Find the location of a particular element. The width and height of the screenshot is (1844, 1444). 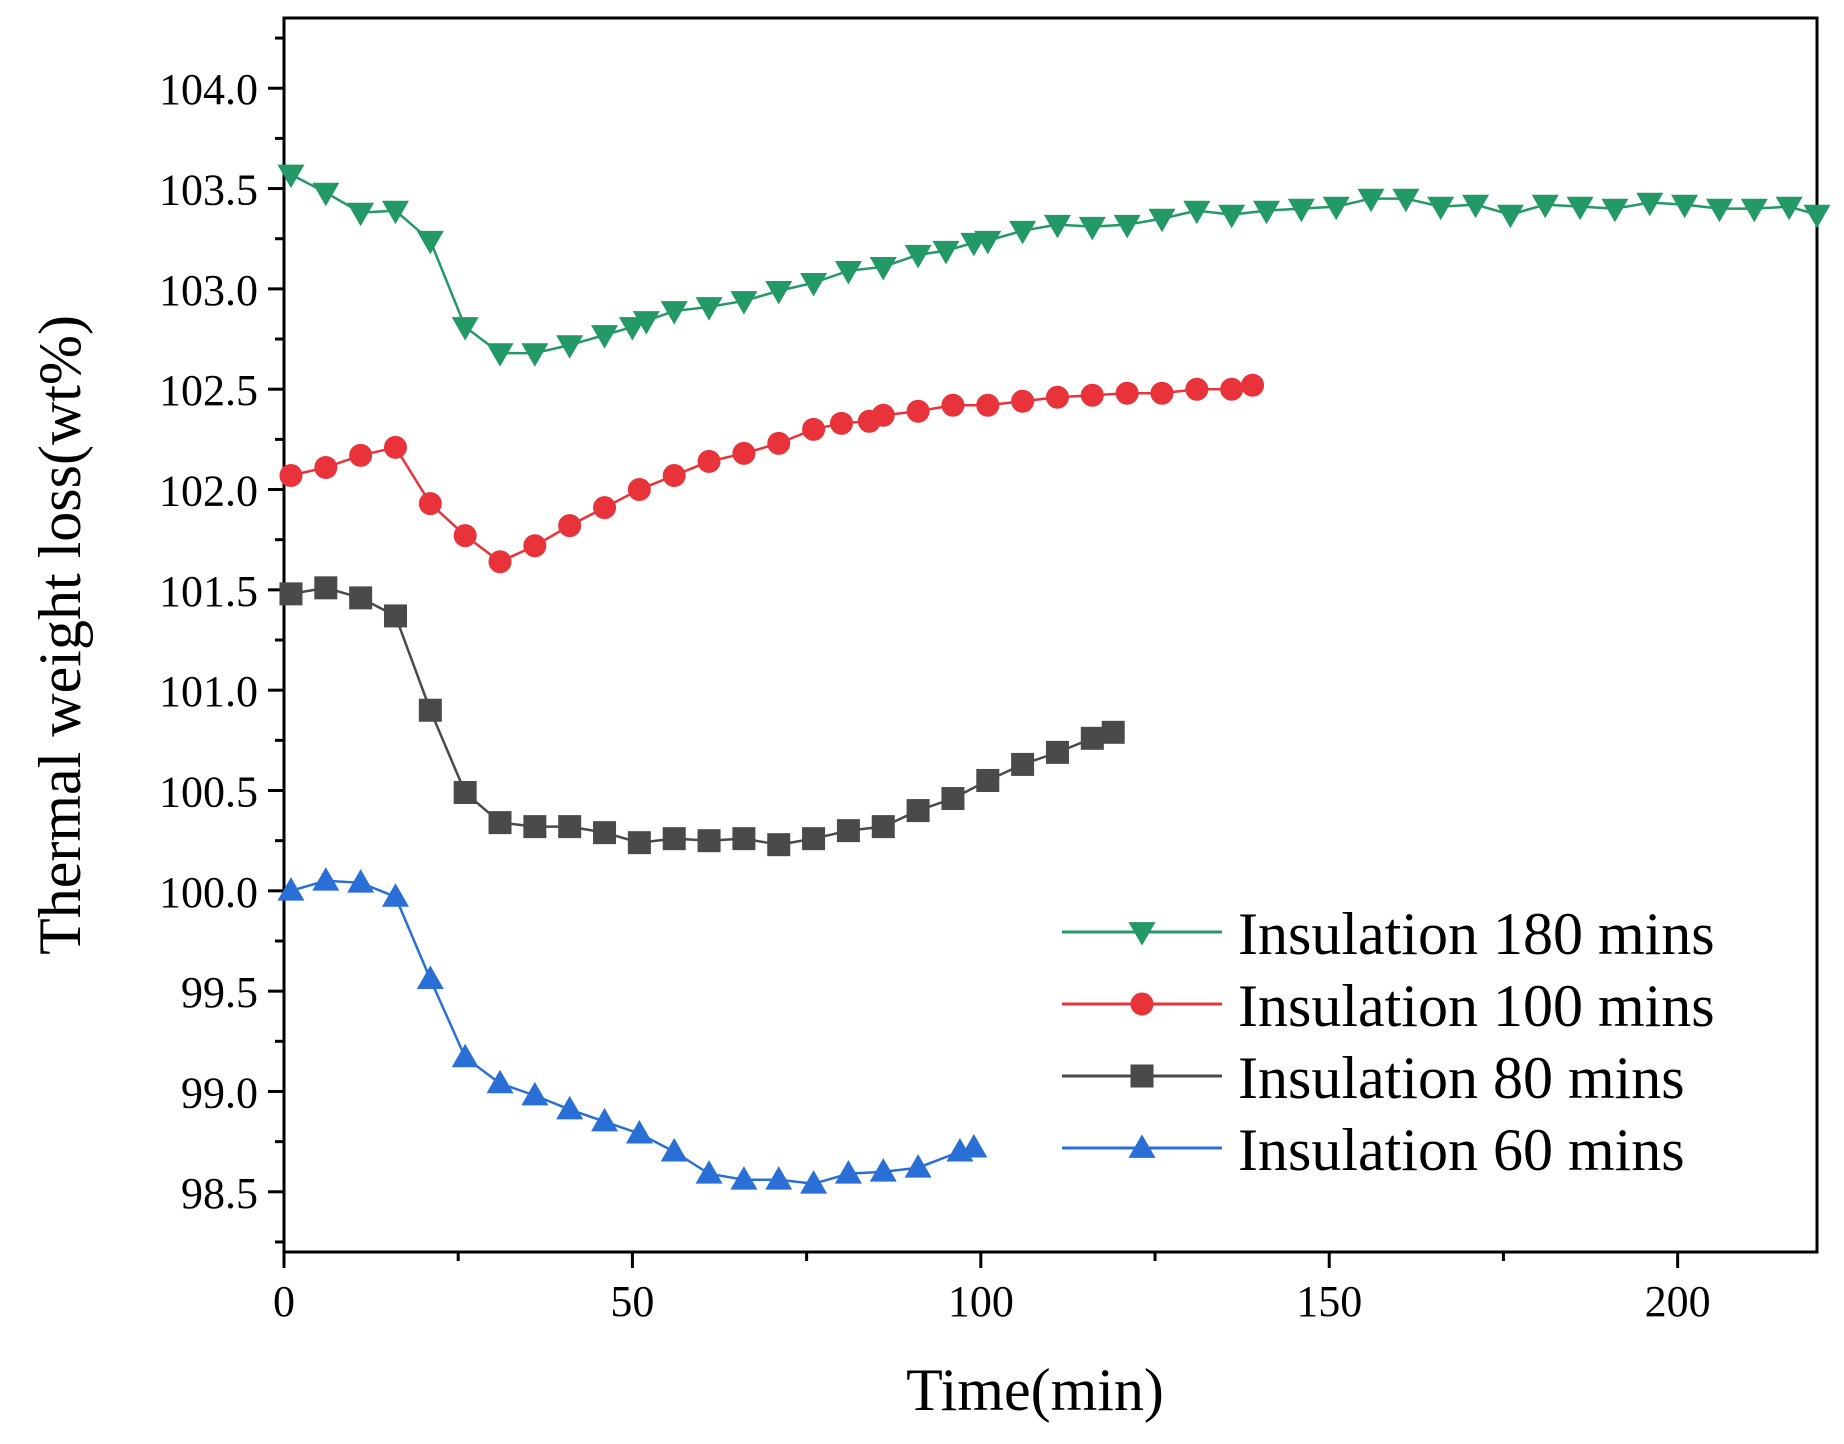

y-tick-label: 100.5 is located at coordinates (208, 792).